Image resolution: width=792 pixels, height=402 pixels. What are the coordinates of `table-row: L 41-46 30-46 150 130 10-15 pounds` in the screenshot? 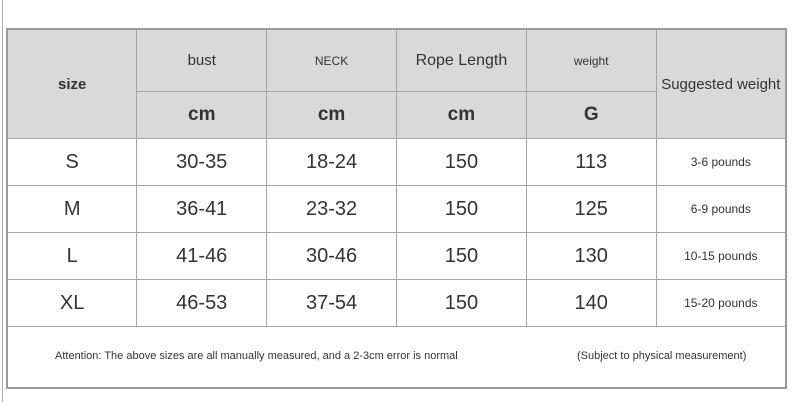 It's located at (396, 256).